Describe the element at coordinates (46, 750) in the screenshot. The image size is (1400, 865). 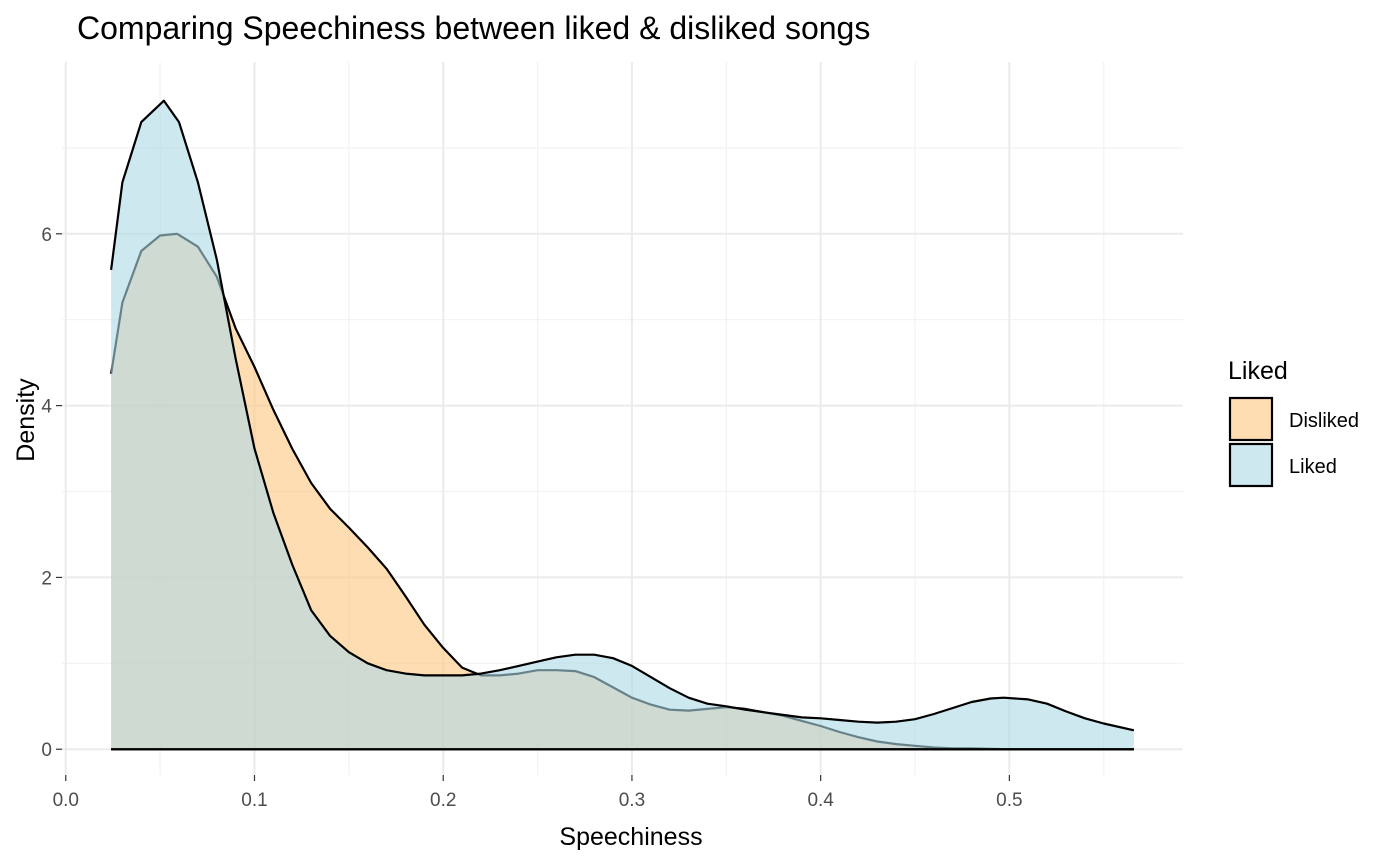
I see `y-tick-label: 0` at that location.